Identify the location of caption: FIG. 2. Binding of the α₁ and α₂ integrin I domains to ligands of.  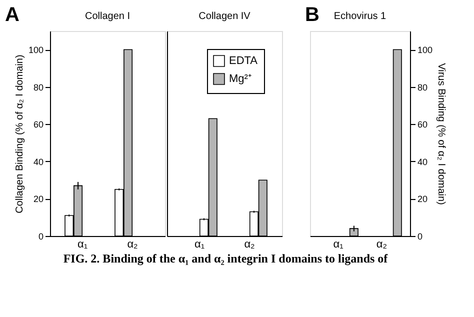
(226, 259).